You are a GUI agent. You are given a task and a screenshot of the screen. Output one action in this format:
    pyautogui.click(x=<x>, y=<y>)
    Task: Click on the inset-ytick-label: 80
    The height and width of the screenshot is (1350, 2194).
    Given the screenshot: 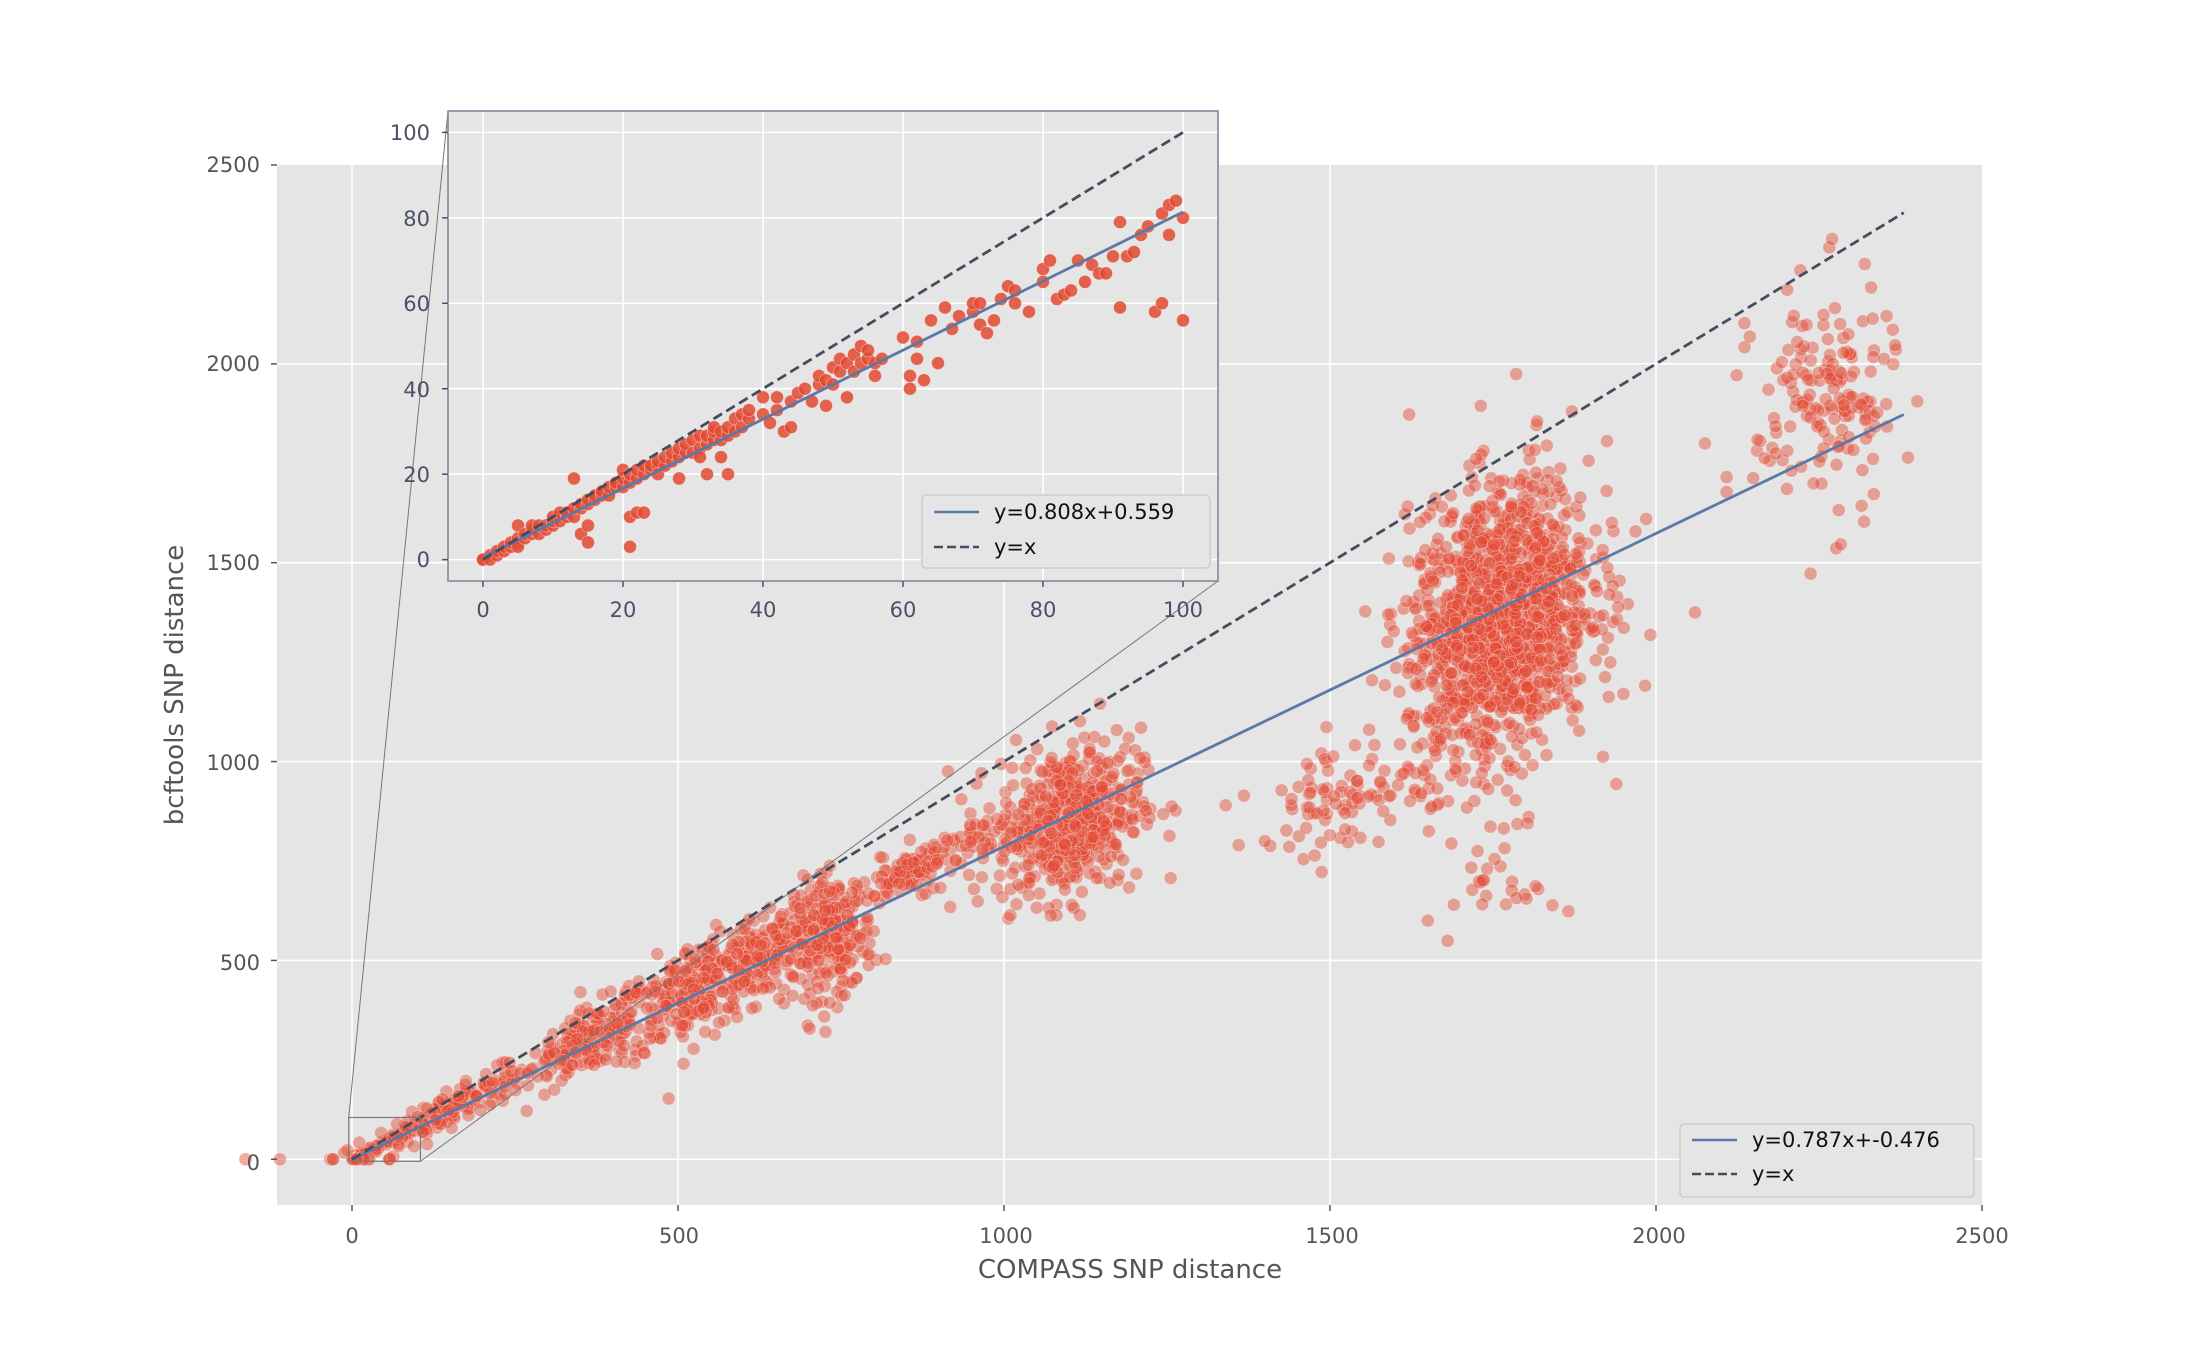 What is the action you would take?
    pyautogui.click(x=416, y=219)
    